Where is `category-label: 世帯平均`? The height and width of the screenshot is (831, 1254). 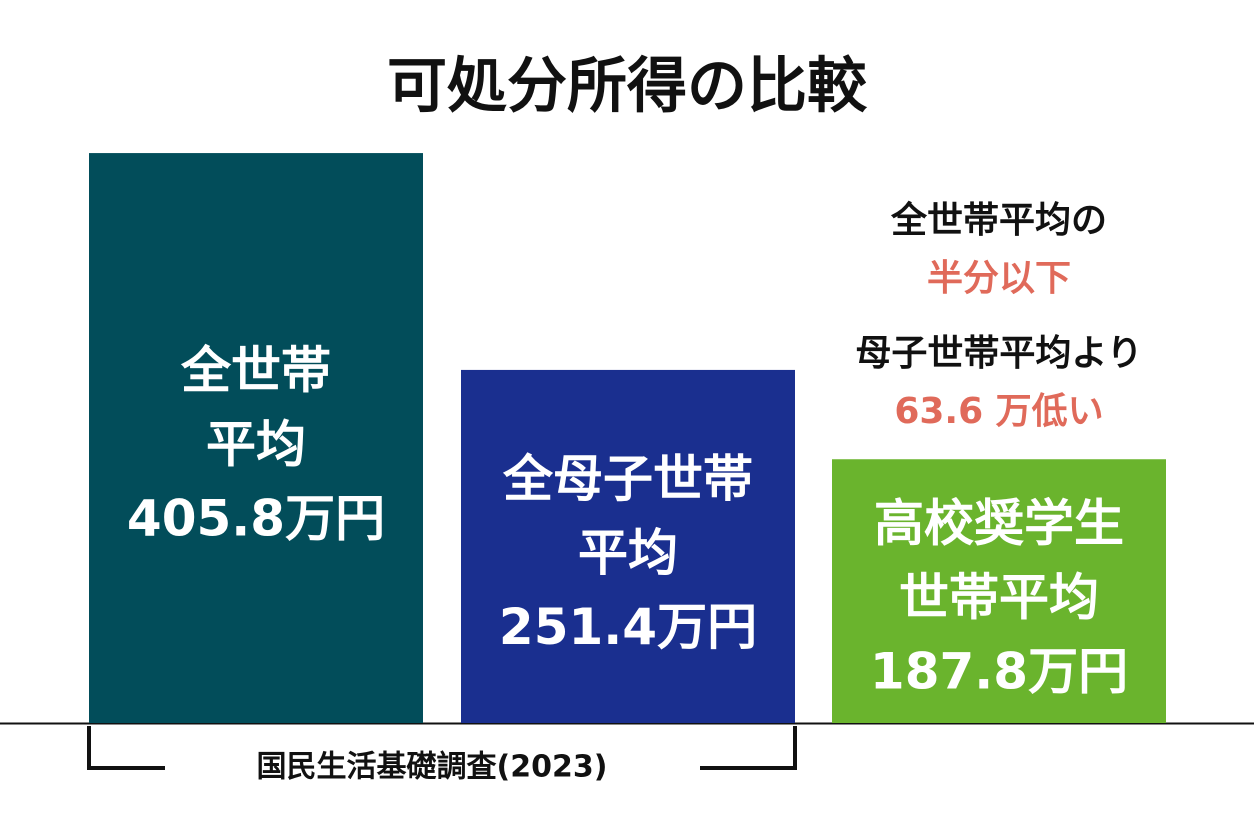 category-label: 世帯平均 is located at coordinates (999, 598).